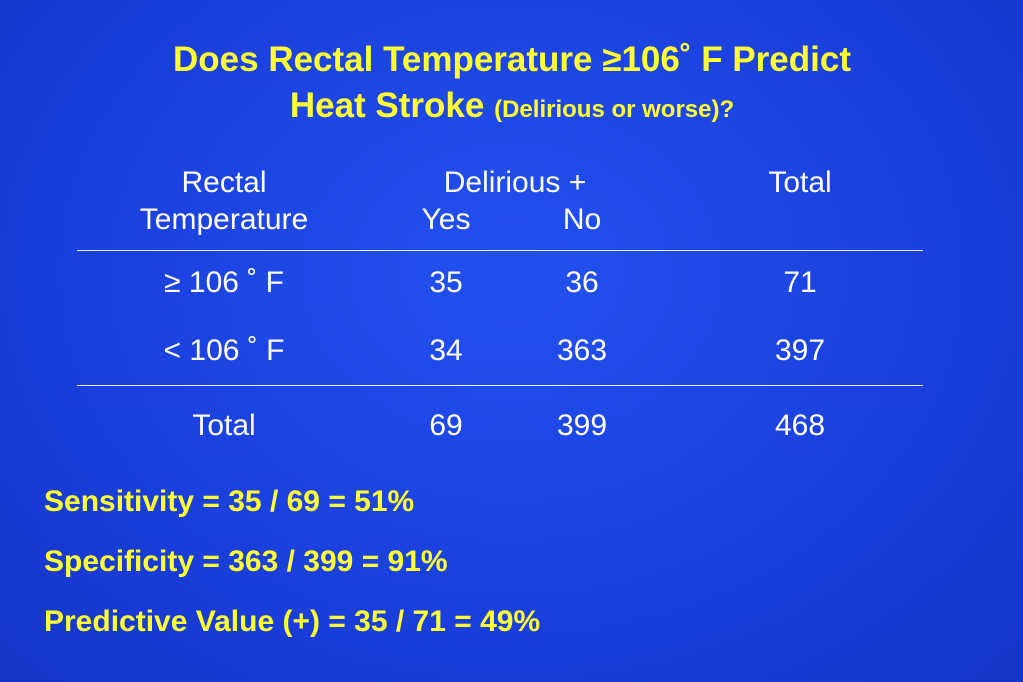  Describe the element at coordinates (800, 350) in the screenshot. I see `table-cell: 397` at that location.